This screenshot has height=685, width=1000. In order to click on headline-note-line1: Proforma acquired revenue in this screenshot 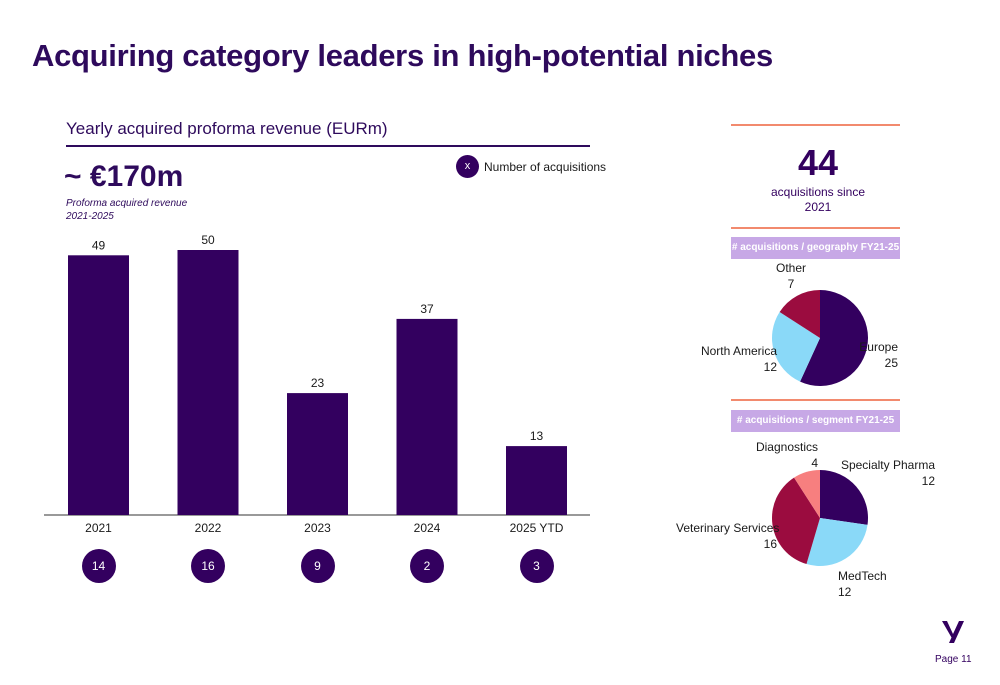, I will do `click(127, 203)`.